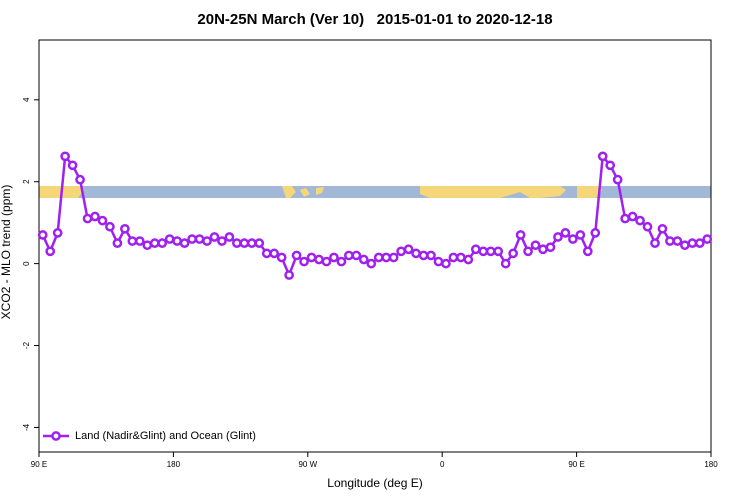 The height and width of the screenshot is (500, 750). Describe the element at coordinates (374, 483) in the screenshot. I see `x-axis-label: Longitude (deg E)` at that location.